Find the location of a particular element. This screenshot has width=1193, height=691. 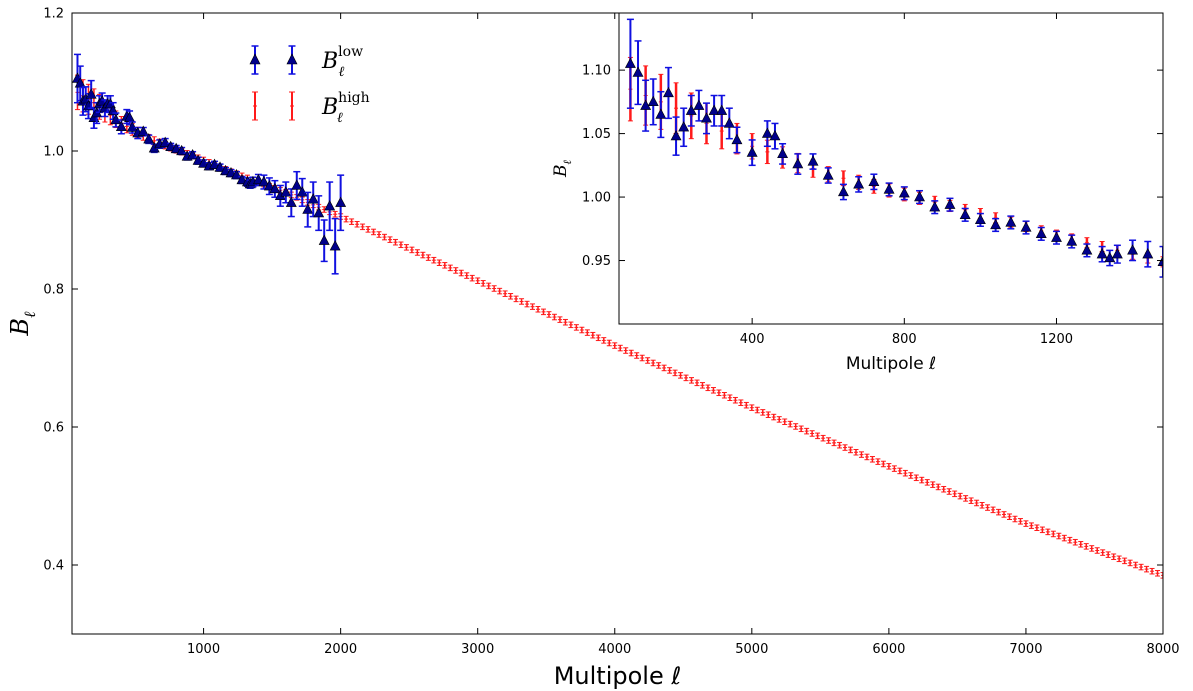

x-tick-label: 400 is located at coordinates (752, 339).